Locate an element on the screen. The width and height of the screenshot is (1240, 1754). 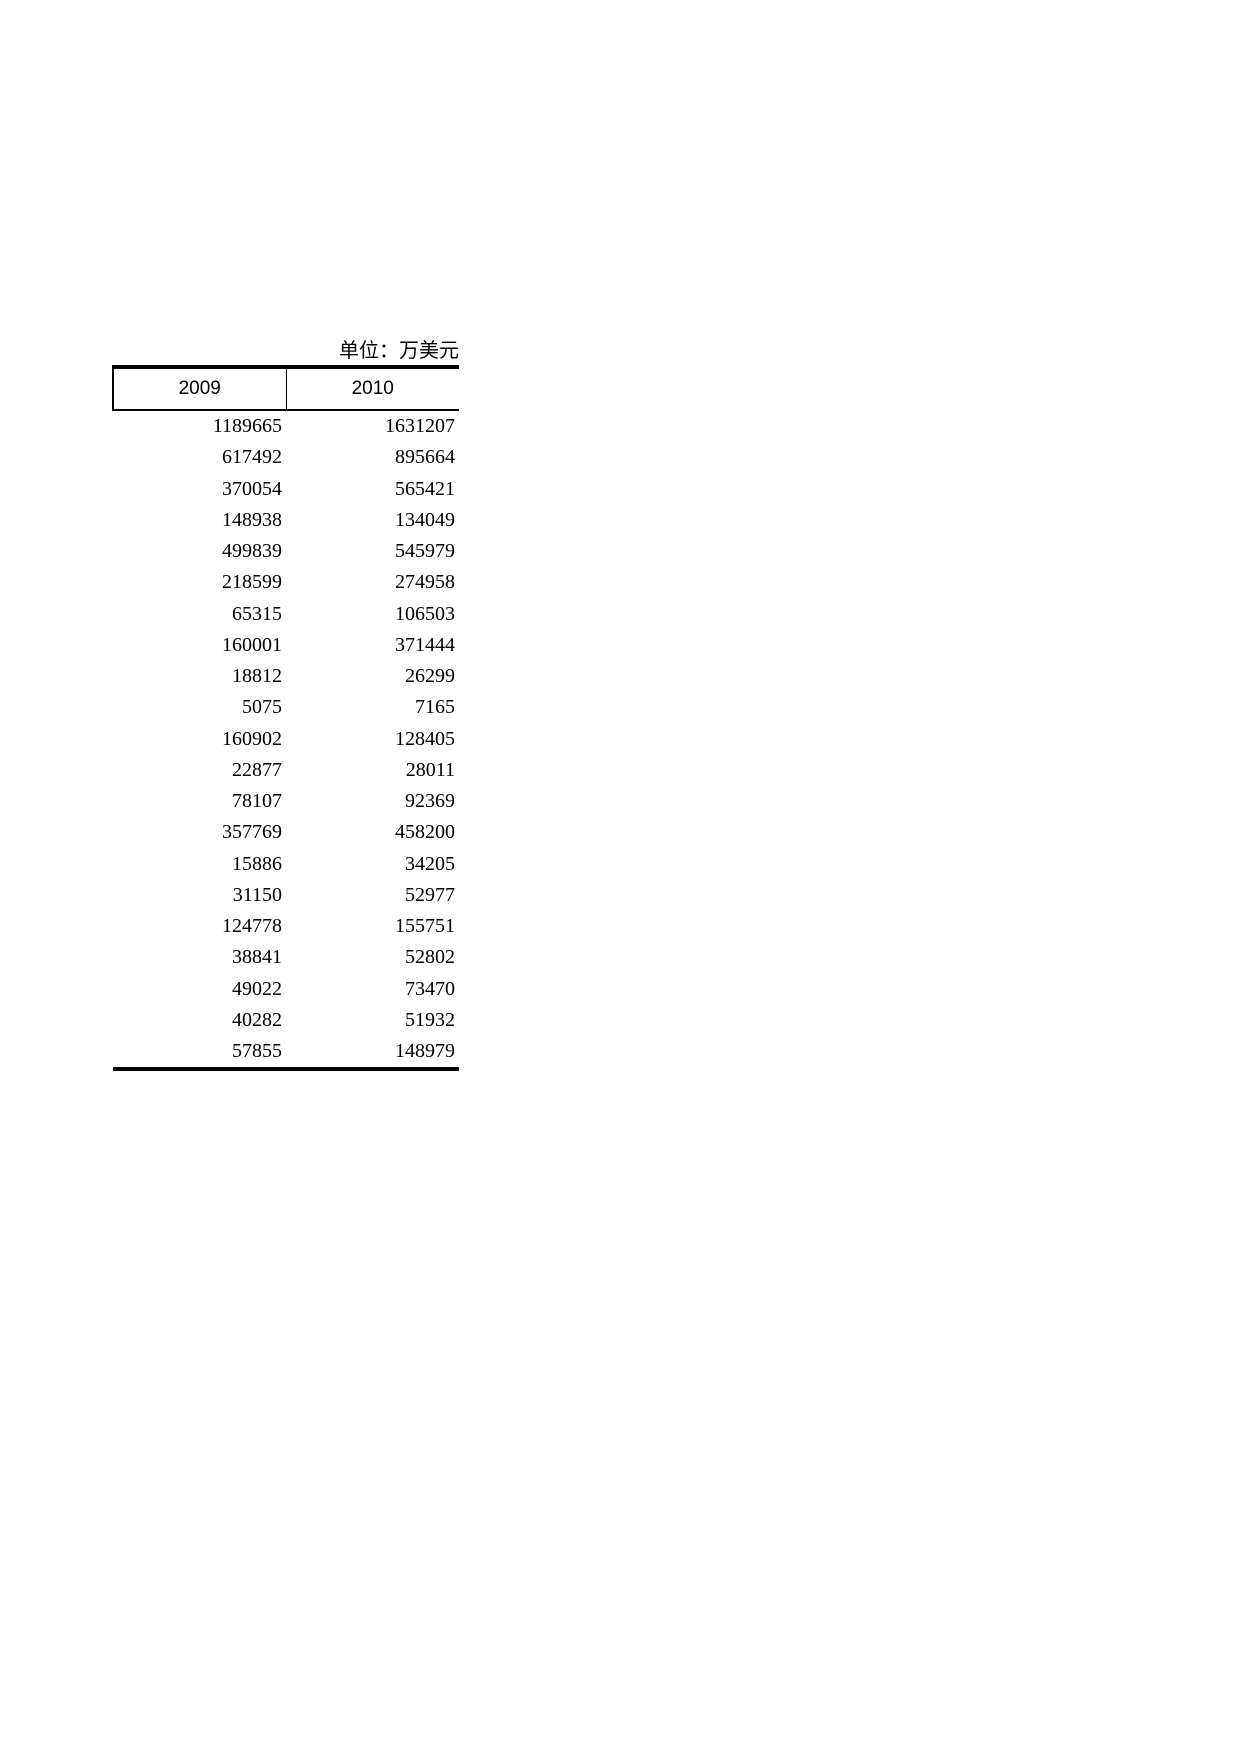
table-cell-2010: 52977 is located at coordinates (430, 894).